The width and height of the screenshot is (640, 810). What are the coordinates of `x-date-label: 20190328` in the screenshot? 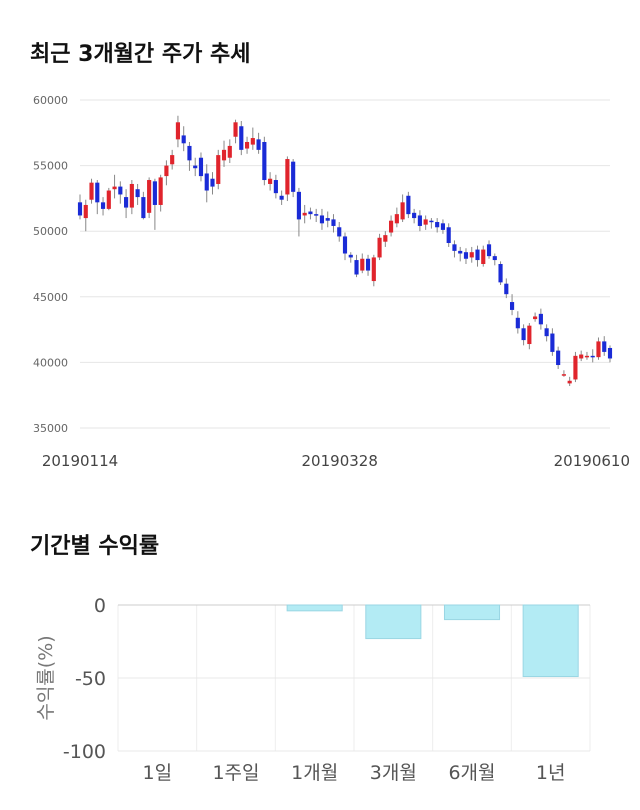 It's located at (340, 461).